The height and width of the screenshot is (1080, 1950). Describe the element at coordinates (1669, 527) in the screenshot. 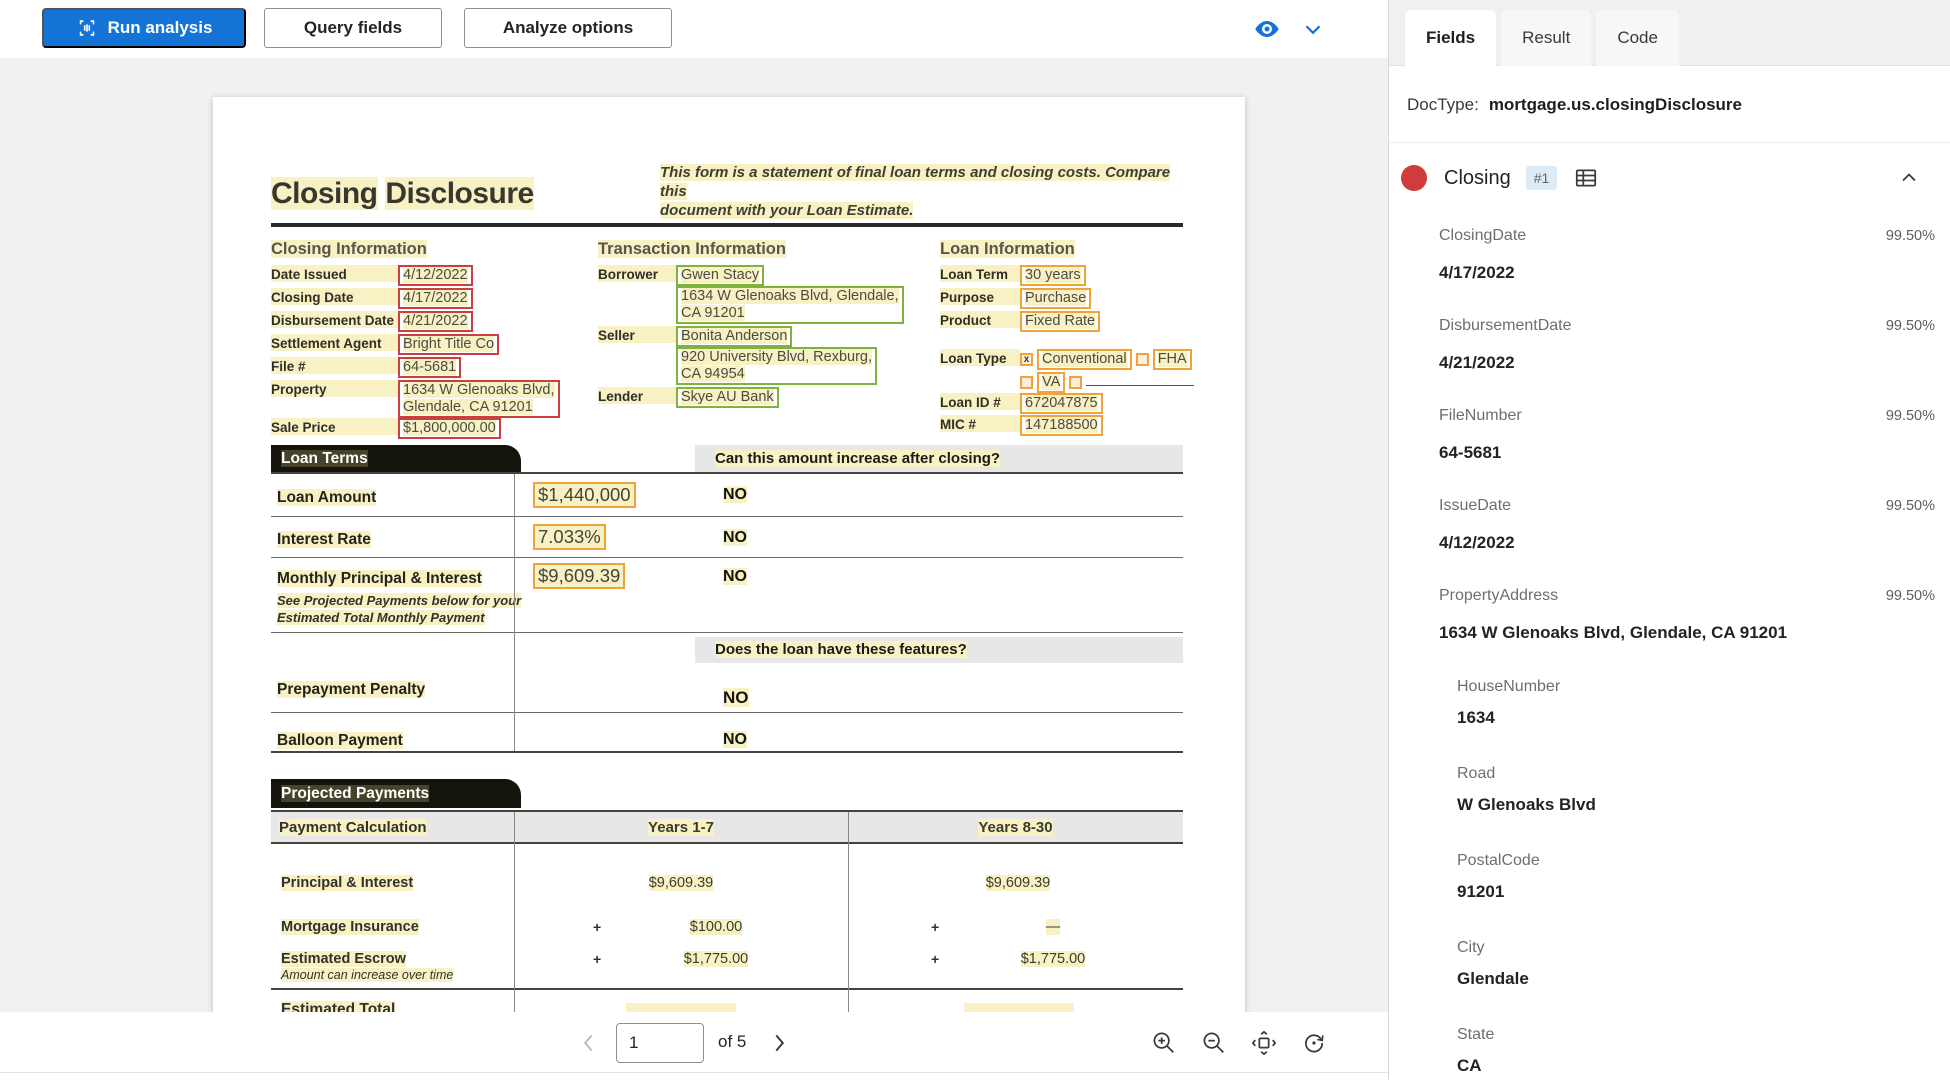

I see `field-IssueDate: IssueDate 99.50% 4/12/2022` at that location.